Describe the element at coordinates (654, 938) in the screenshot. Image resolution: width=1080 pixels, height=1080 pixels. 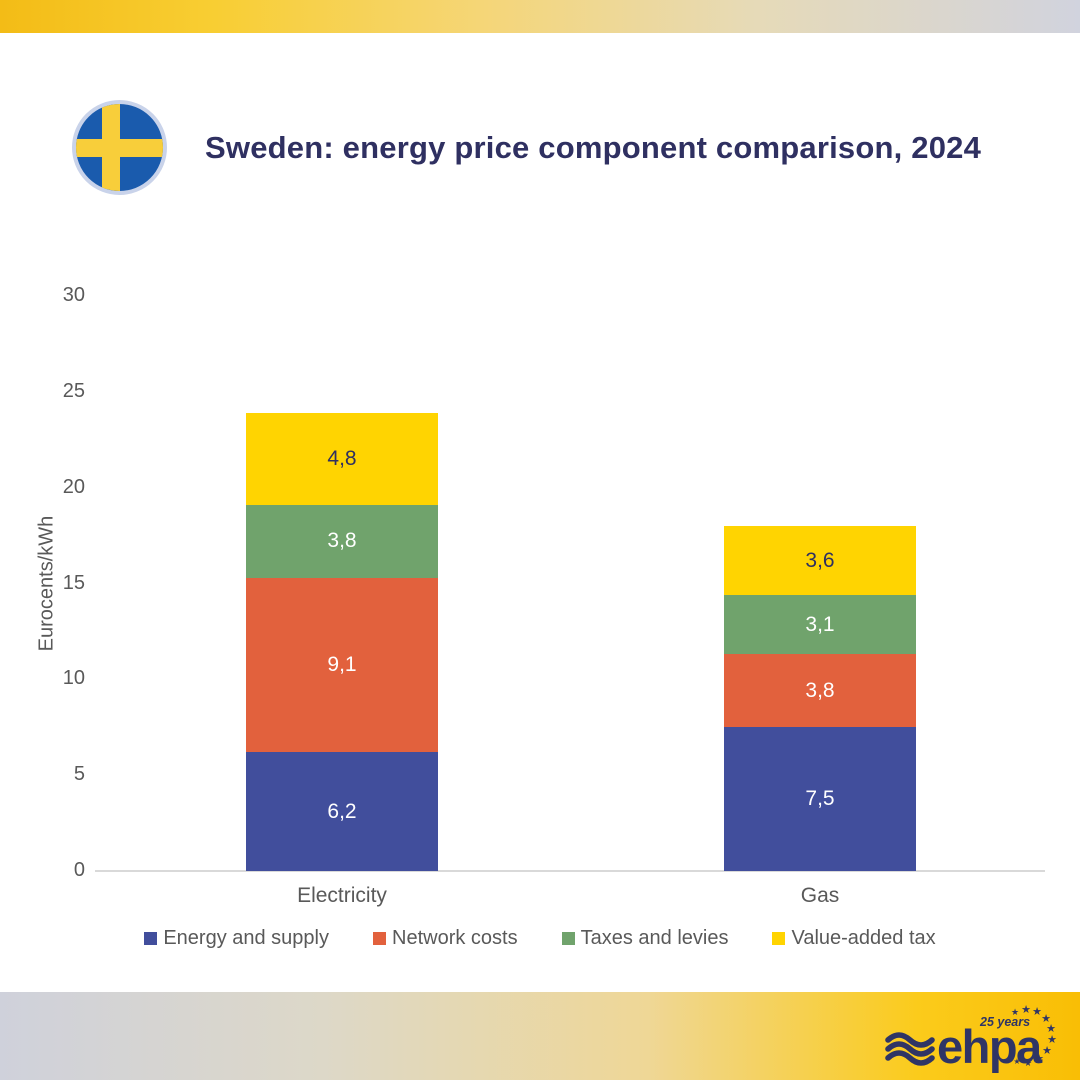
I see `legend-label: Taxes and levies` at that location.